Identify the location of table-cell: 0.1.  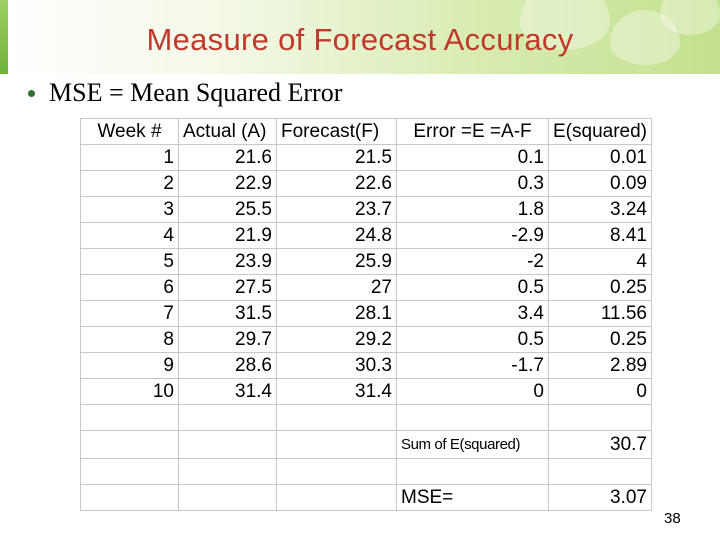
(472, 157).